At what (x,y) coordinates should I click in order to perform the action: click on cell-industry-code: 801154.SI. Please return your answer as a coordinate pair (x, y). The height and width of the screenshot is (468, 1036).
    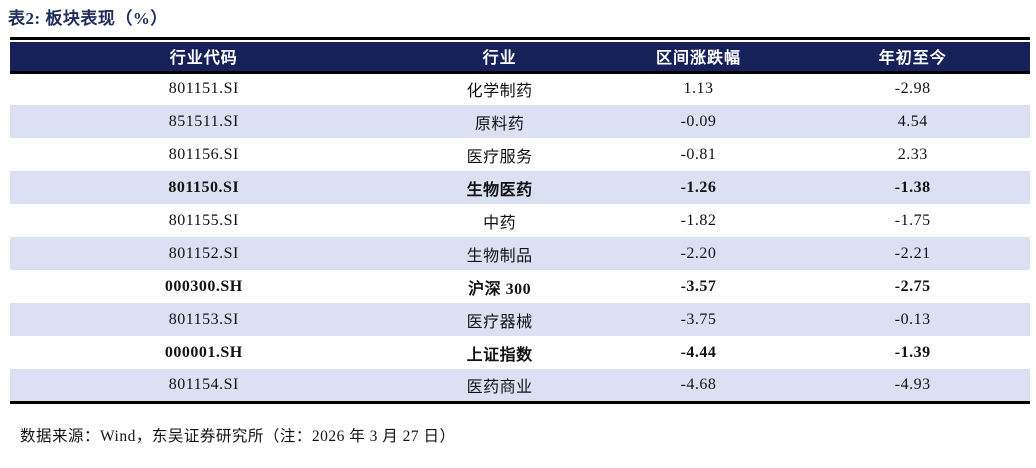
    Looking at the image, I should click on (203, 384).